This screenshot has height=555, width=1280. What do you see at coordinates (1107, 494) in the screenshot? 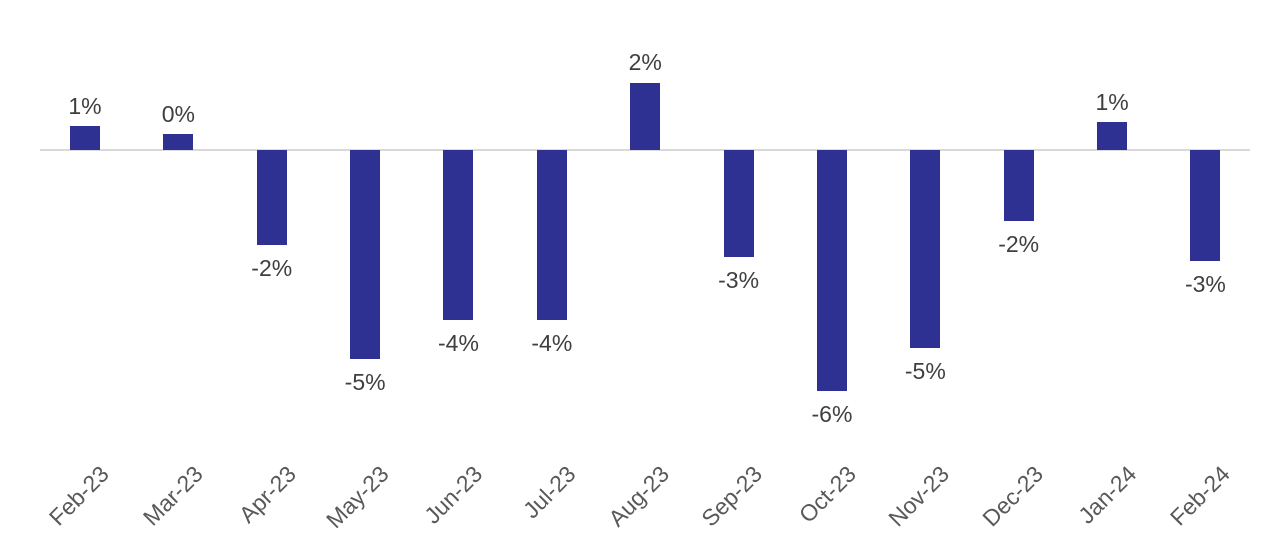
I see `x-tick-label-jan-24: Jan-24` at bounding box center [1107, 494].